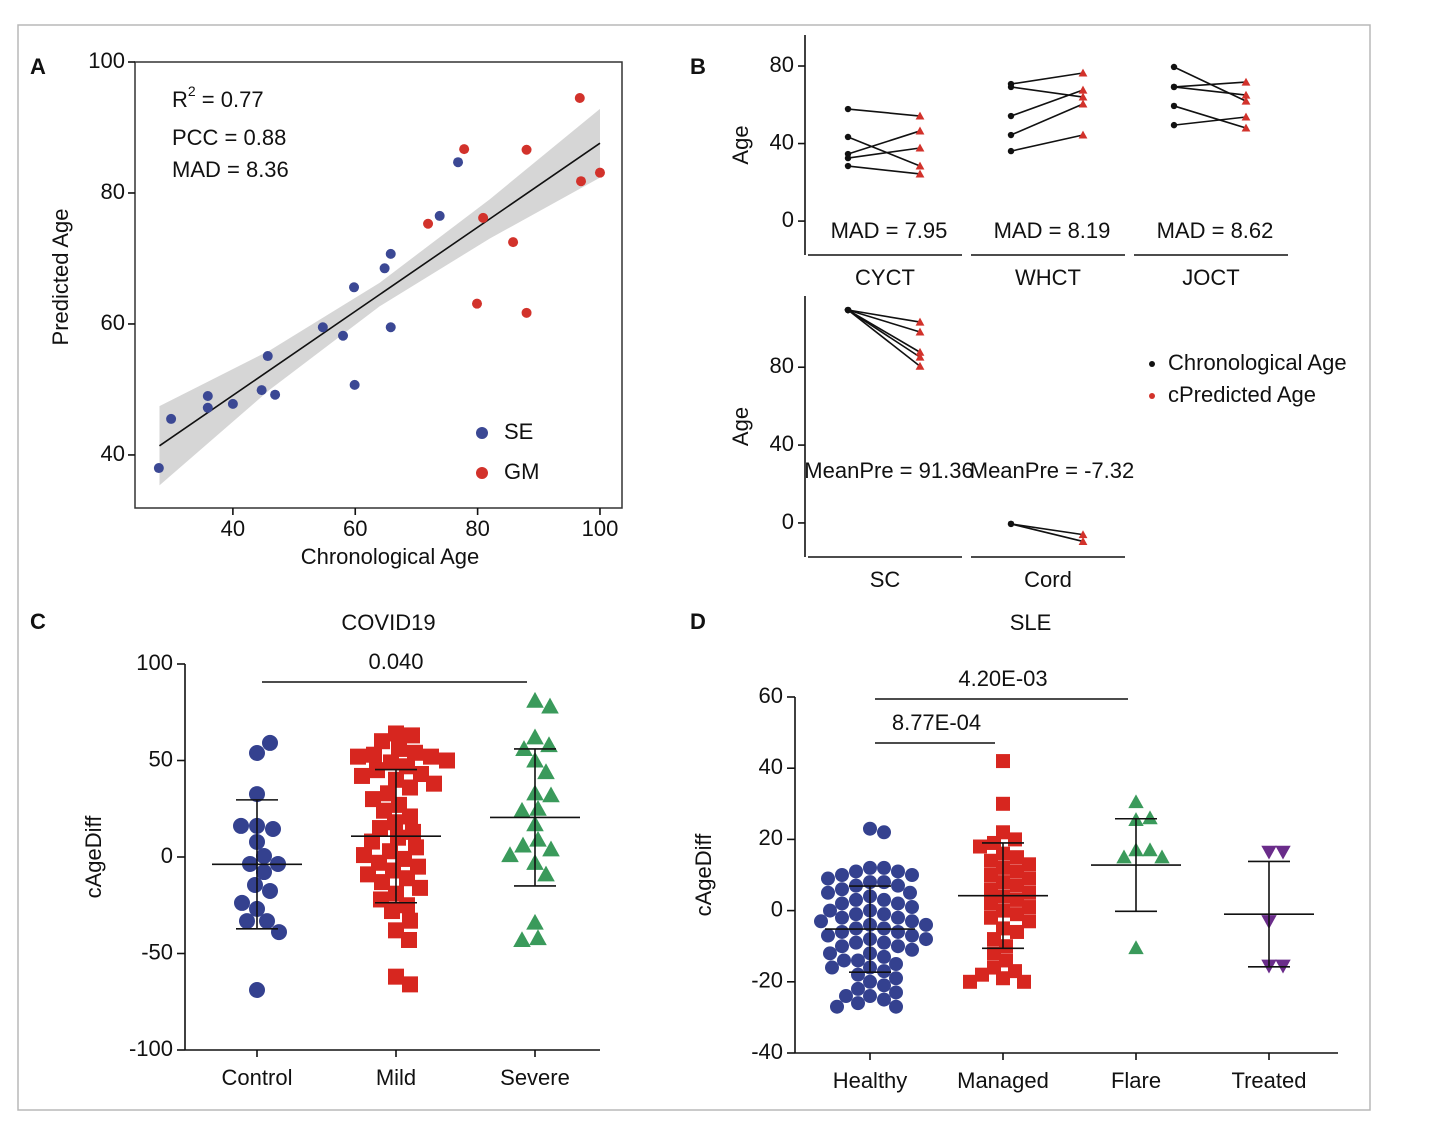  Describe the element at coordinates (782, 64) in the screenshot. I see `y-tick-label: 80` at that location.